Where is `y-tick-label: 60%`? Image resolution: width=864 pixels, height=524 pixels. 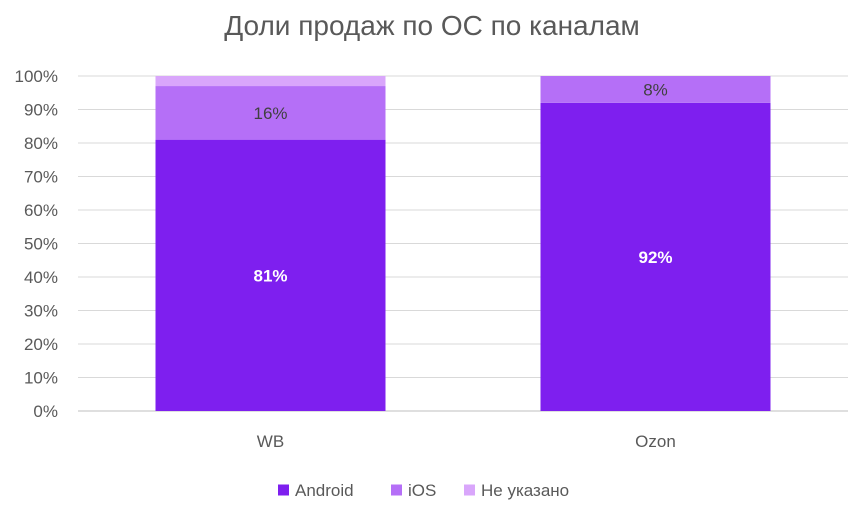 y-tick-label: 60% is located at coordinates (41, 210).